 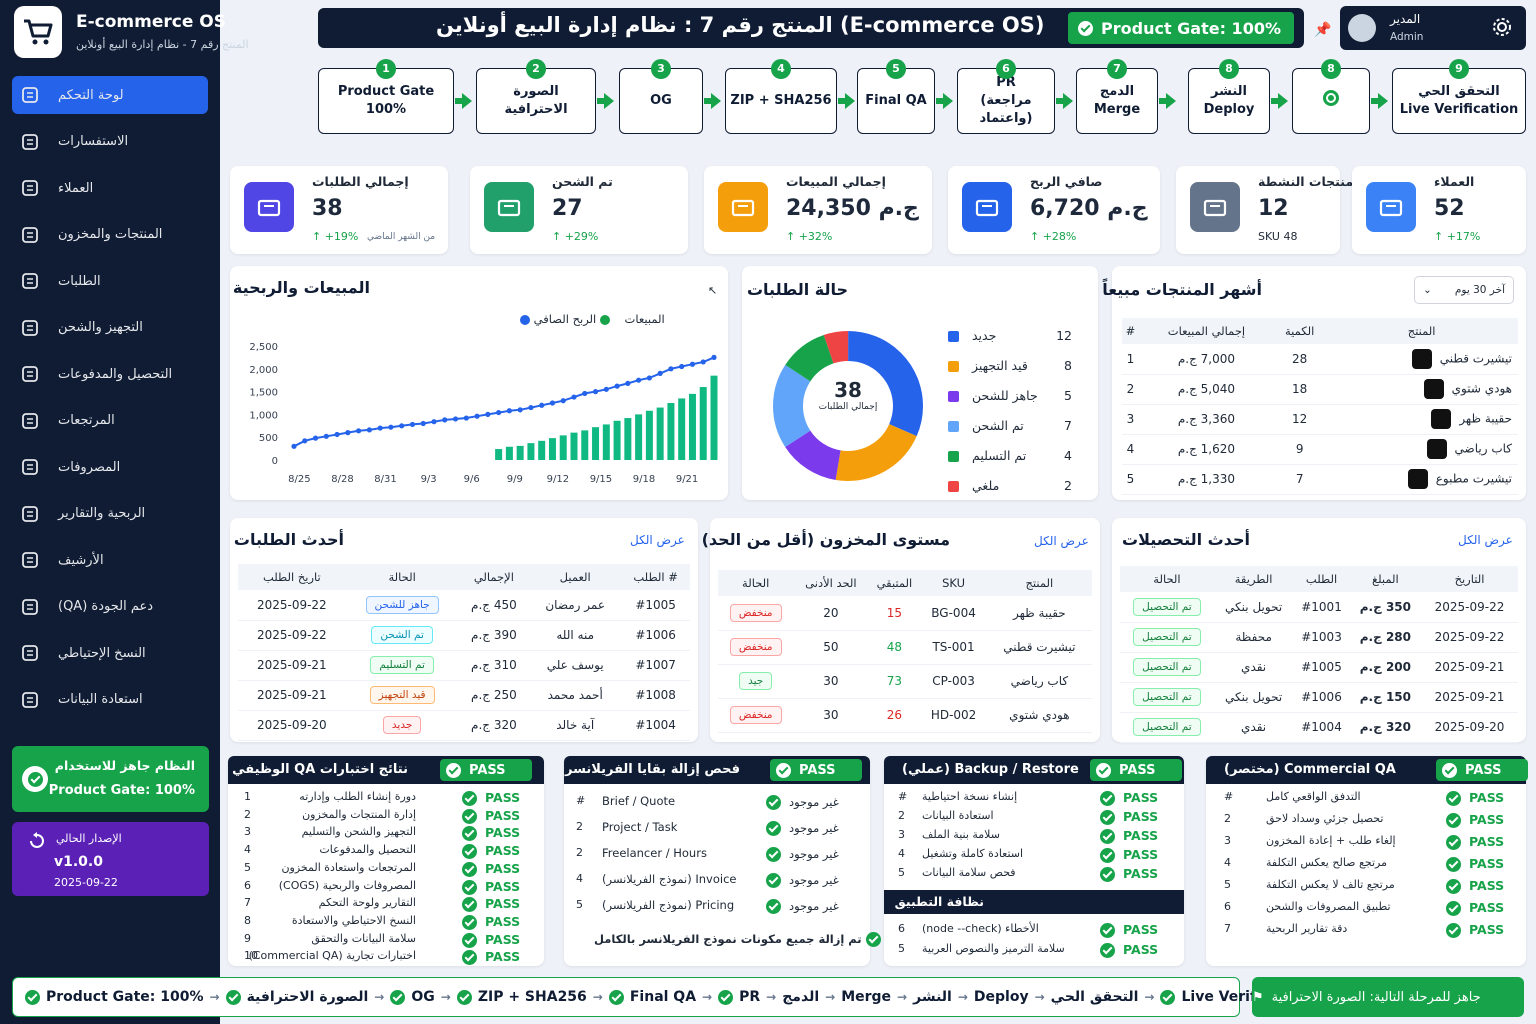 I want to click on status-count: 2, so click(x=1068, y=485).